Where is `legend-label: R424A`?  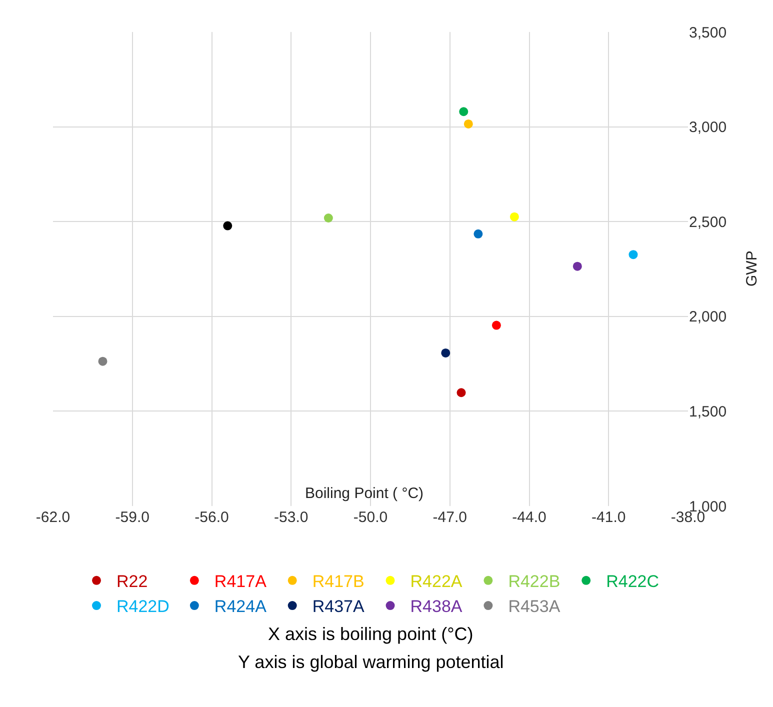
legend-label: R424A is located at coordinates (241, 606).